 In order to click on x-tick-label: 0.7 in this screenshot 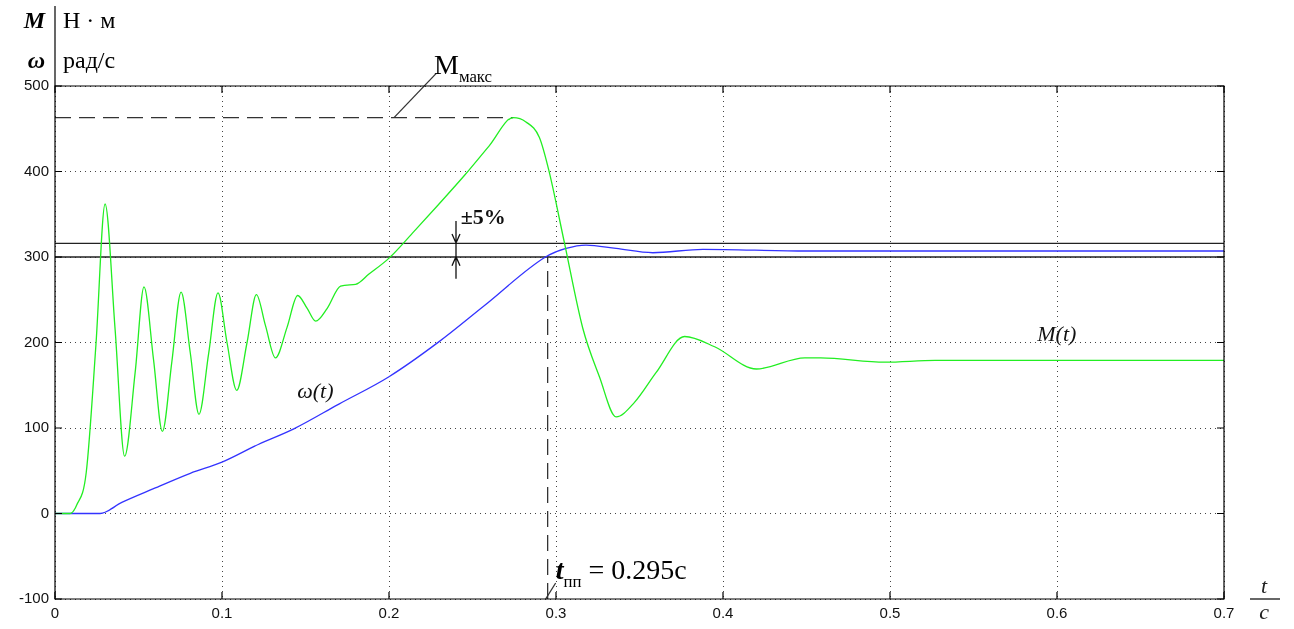, I will do `click(1224, 613)`.